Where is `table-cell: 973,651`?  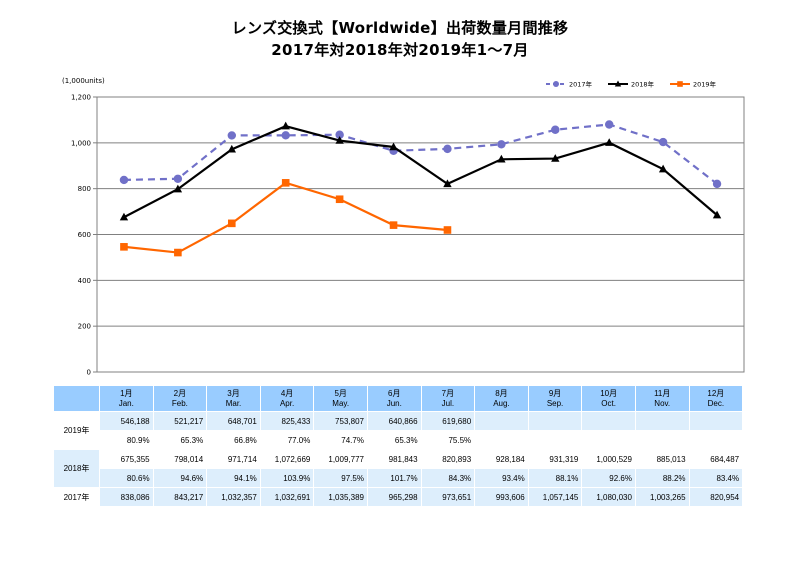 table-cell: 973,651 is located at coordinates (448, 497).